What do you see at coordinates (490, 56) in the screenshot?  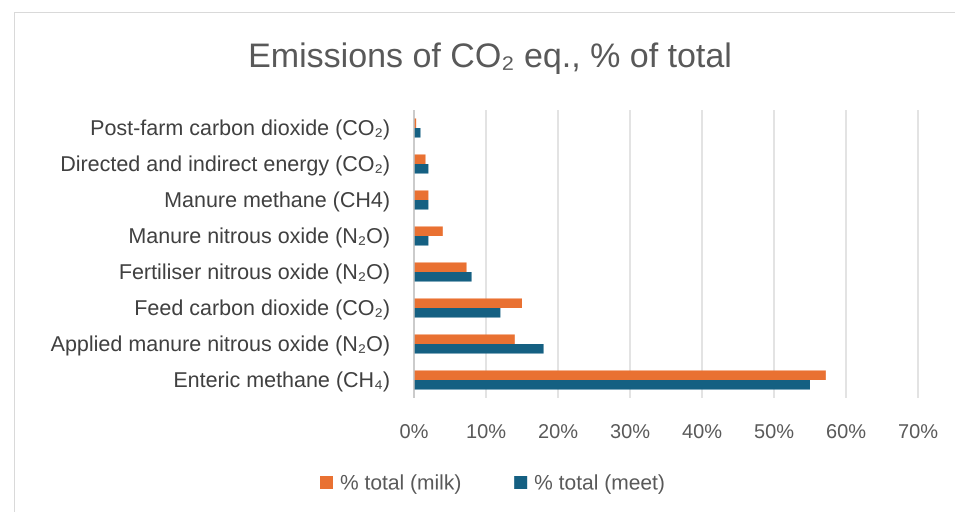 I see `chart-title: Emissions of CO₂ eq., % of total` at bounding box center [490, 56].